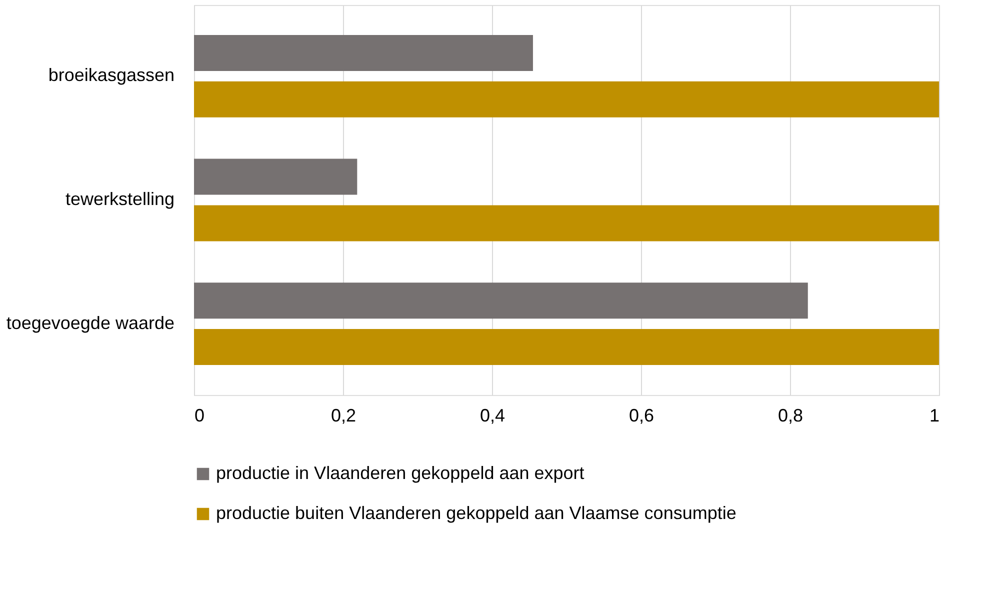 Image resolution: width=998 pixels, height=611 pixels. What do you see at coordinates (90, 322) in the screenshot?
I see `y-tick-label: toegevoegde waarde` at bounding box center [90, 322].